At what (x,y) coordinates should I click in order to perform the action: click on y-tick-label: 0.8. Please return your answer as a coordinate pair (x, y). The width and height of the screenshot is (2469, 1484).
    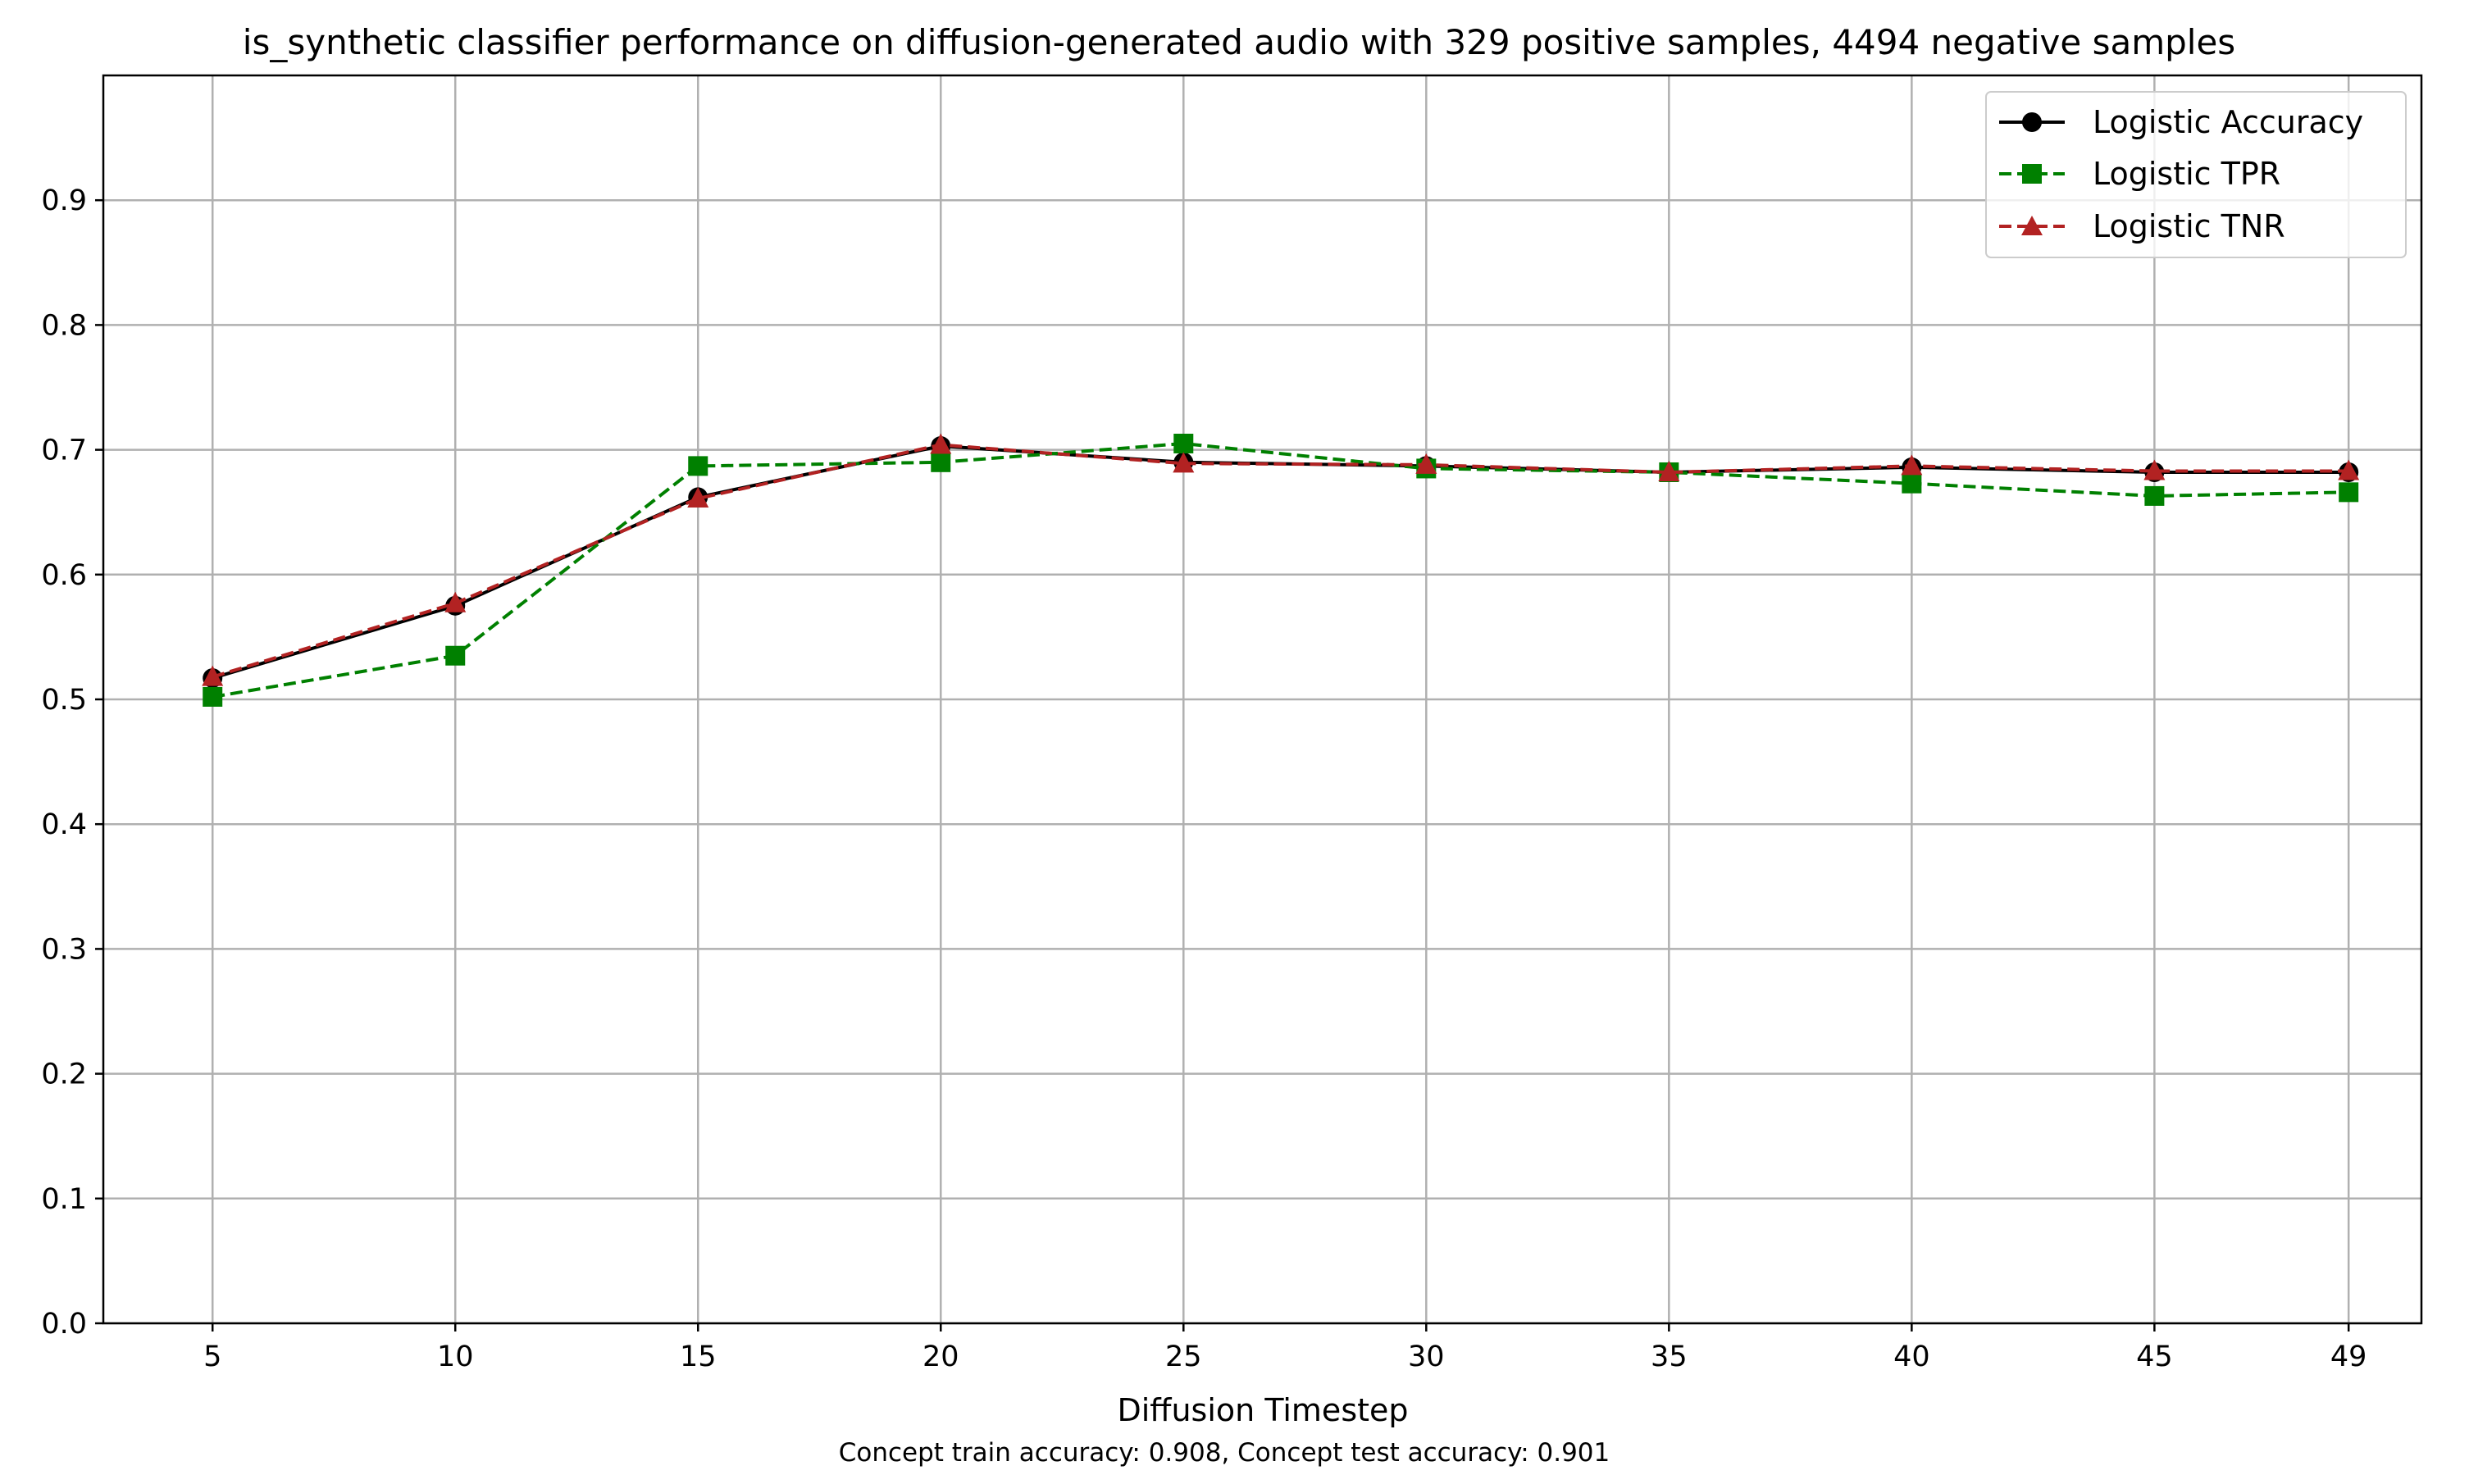
    Looking at the image, I should click on (64, 325).